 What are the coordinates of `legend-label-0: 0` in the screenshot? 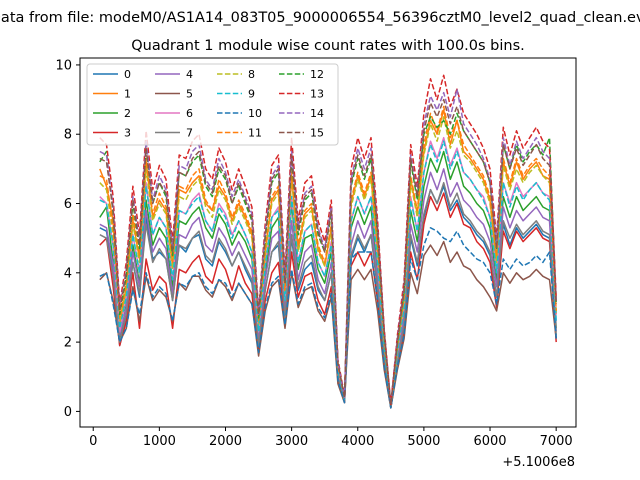 It's located at (127, 74).